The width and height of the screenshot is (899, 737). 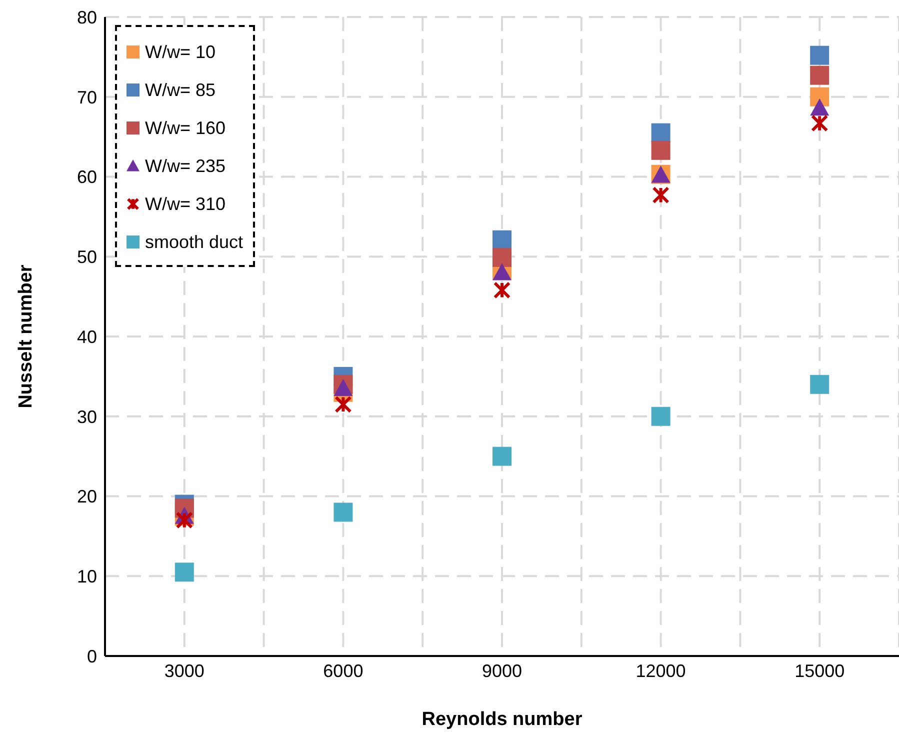 What do you see at coordinates (86, 257) in the screenshot?
I see `y-tick-label: 50` at bounding box center [86, 257].